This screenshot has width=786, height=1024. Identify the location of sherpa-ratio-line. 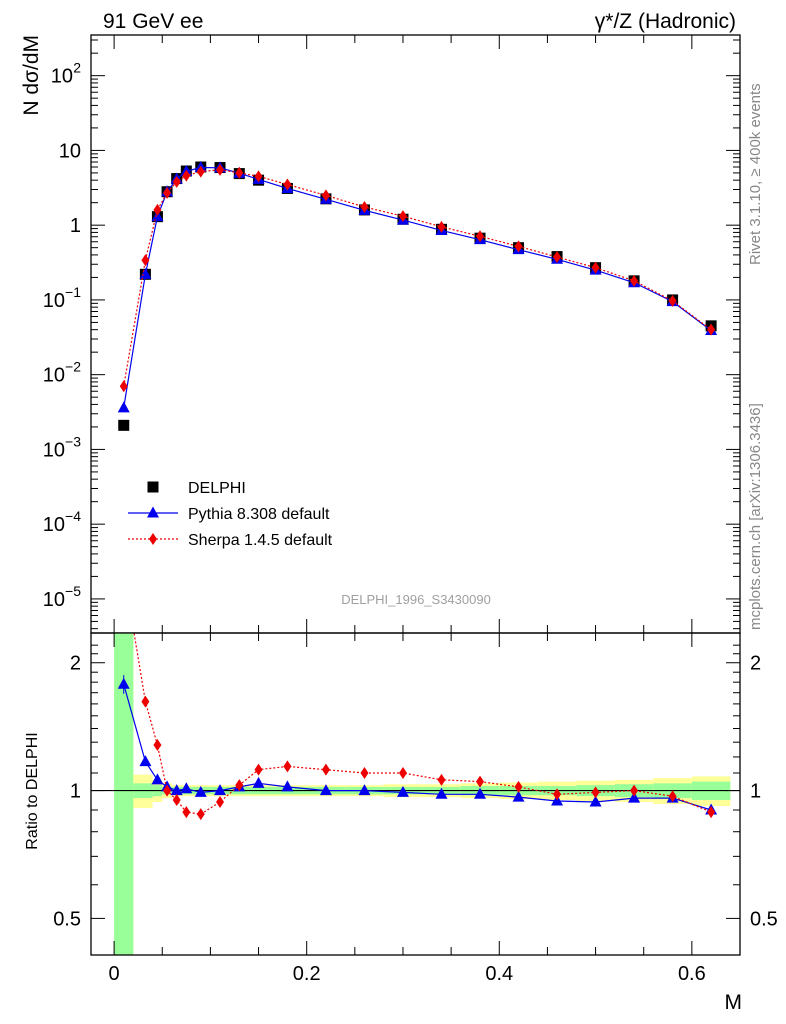
(422, 724).